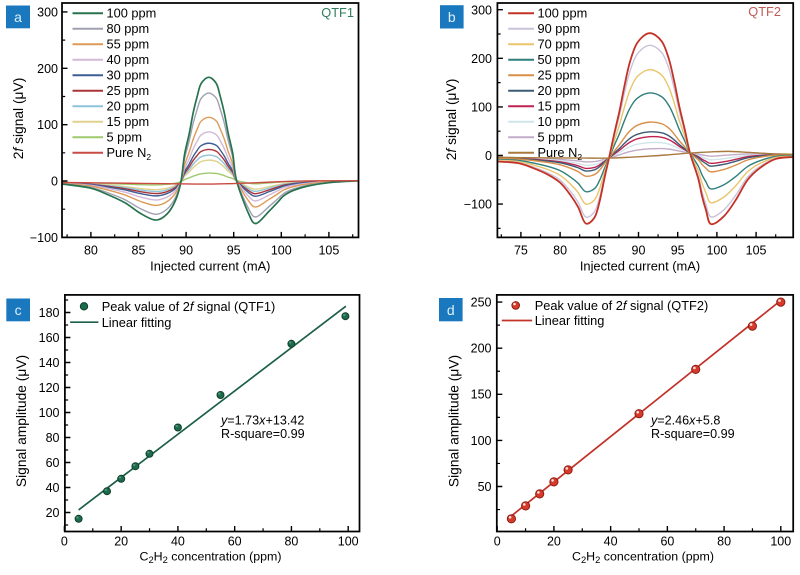 This screenshot has width=800, height=575. Describe the element at coordinates (49, 313) in the screenshot. I see `svg-text: 180` at that location.